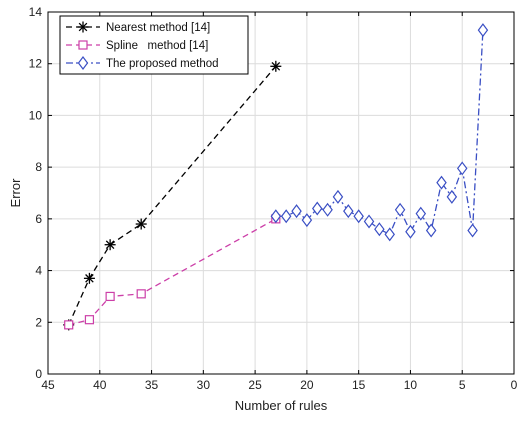  I want to click on legend-item: Nearest method [14], so click(138, 27).